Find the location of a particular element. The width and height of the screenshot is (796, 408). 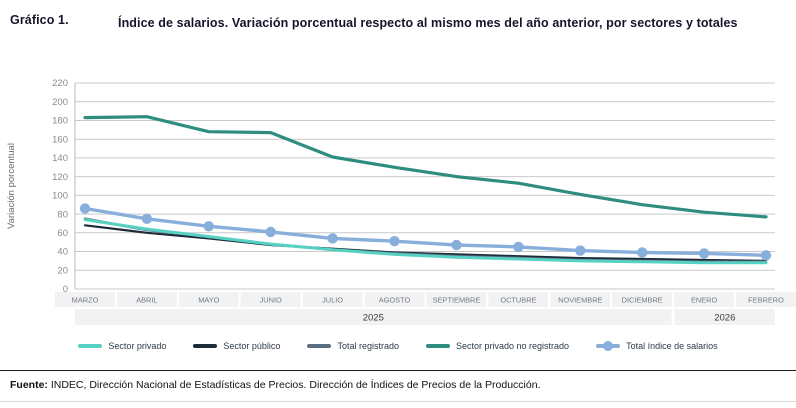

year-label: 2026 is located at coordinates (724, 318).